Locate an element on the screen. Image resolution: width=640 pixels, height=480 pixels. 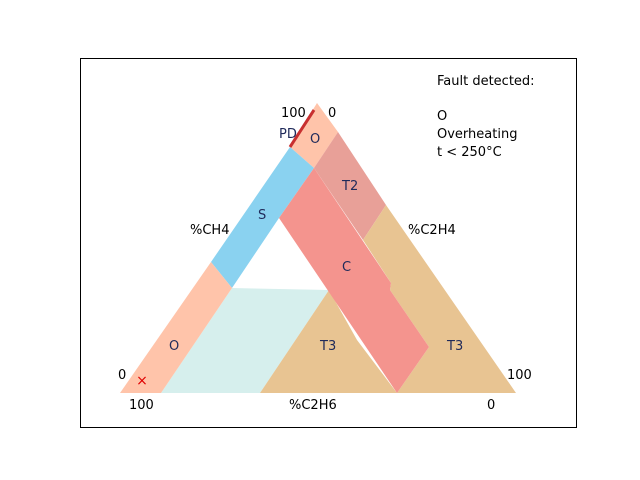
tick-top-right: 0 is located at coordinates (332, 113).